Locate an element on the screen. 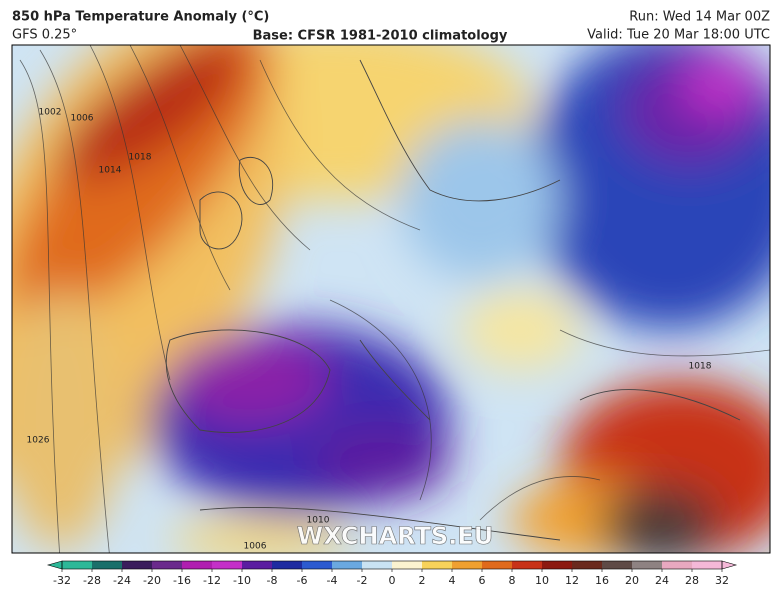 Image resolution: width=783 pixels, height=600 pixels. colorbar-tick-label: 28 is located at coordinates (692, 580).